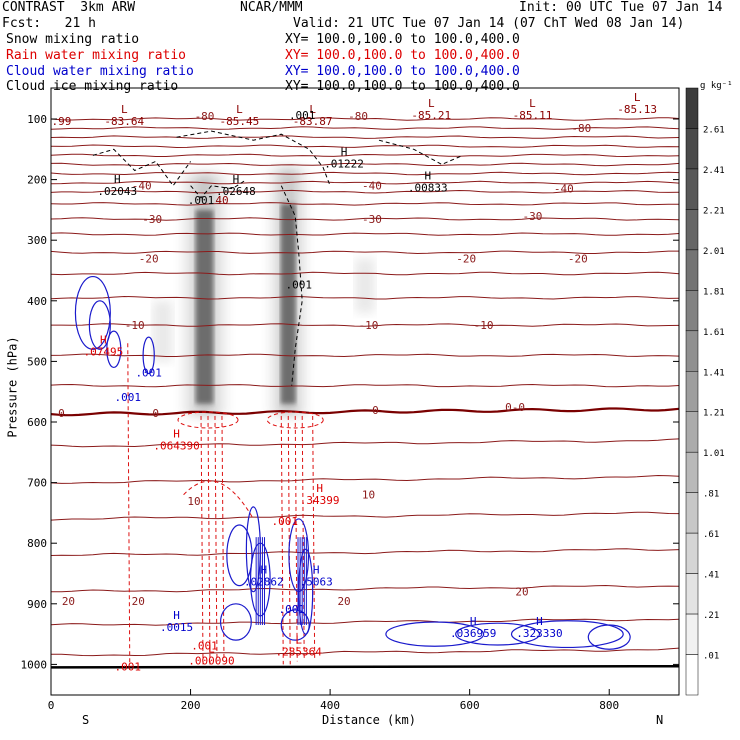 The image size is (740, 740). I want to click on temp-label-text-6: -30, so click(152, 219).